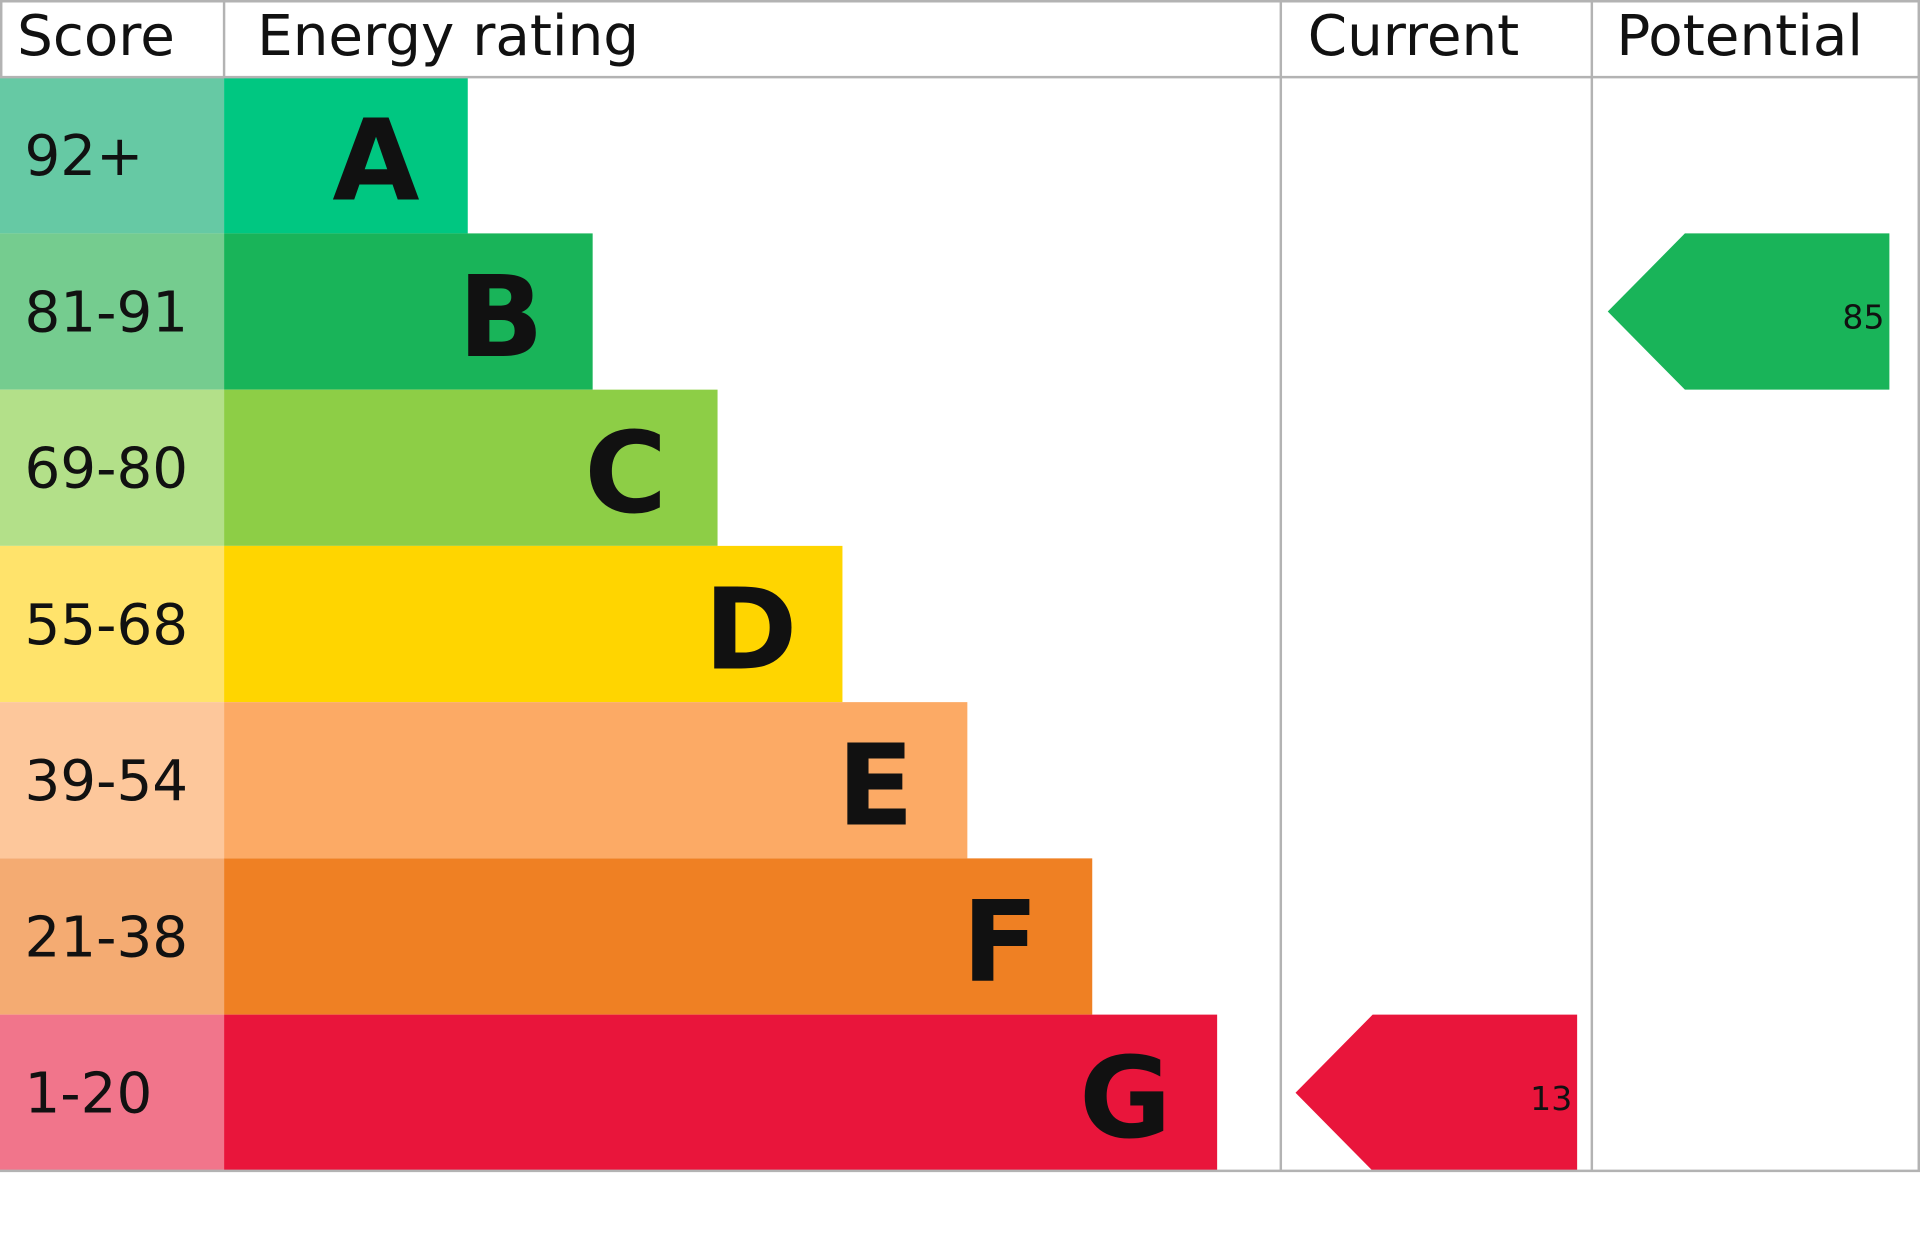 Image resolution: width=1920 pixels, height=1249 pixels. What do you see at coordinates (88, 1094) in the screenshot?
I see `score-range: 1-20` at bounding box center [88, 1094].